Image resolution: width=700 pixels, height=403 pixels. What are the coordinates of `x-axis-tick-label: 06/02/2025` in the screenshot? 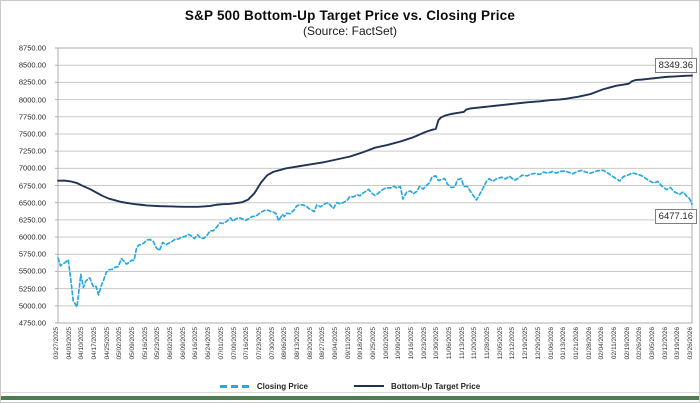 It's located at (171, 343).